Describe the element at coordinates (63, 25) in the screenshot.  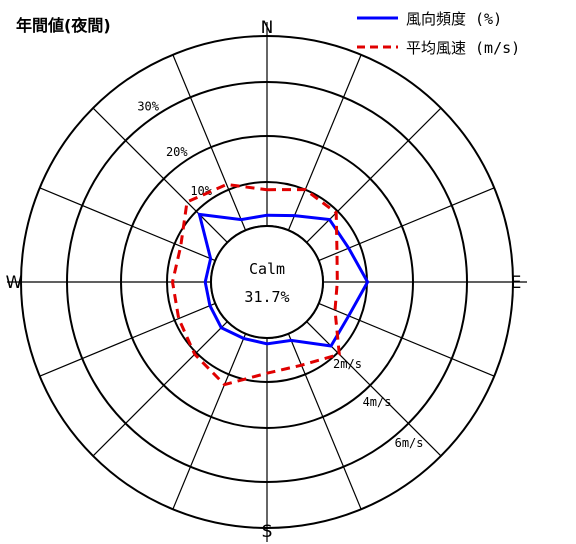
I see `chart-title: 年間値(夜間)` at that location.